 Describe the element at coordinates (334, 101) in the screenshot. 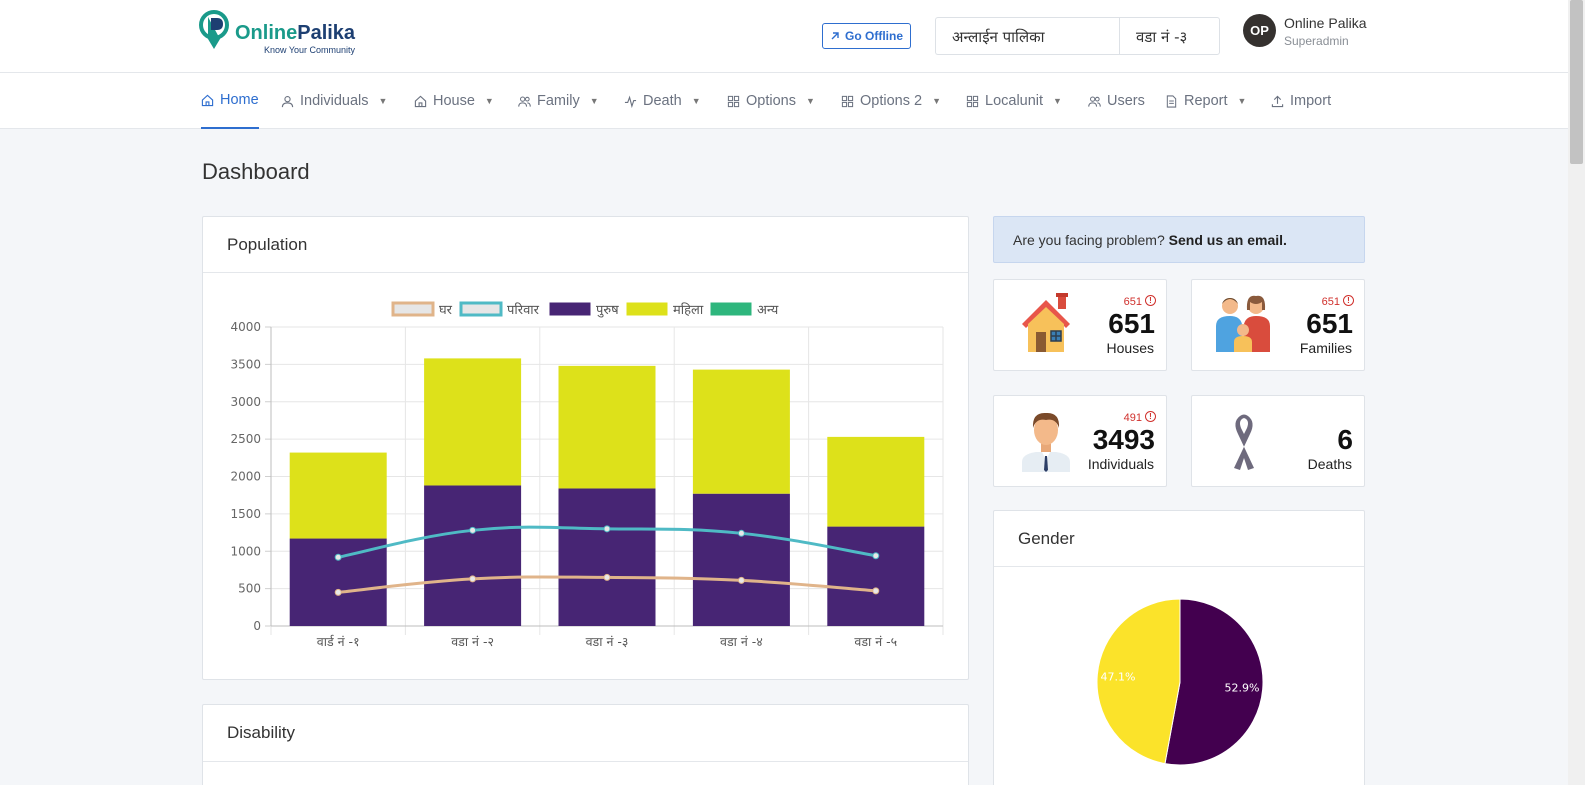

I see `nav-individuals: Individuals ▼` at that location.